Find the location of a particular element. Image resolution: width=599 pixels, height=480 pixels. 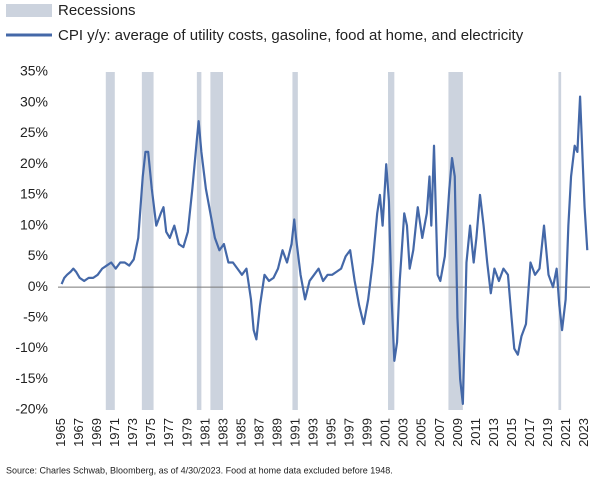

x-tick-label: 2009 is located at coordinates (457, 432).